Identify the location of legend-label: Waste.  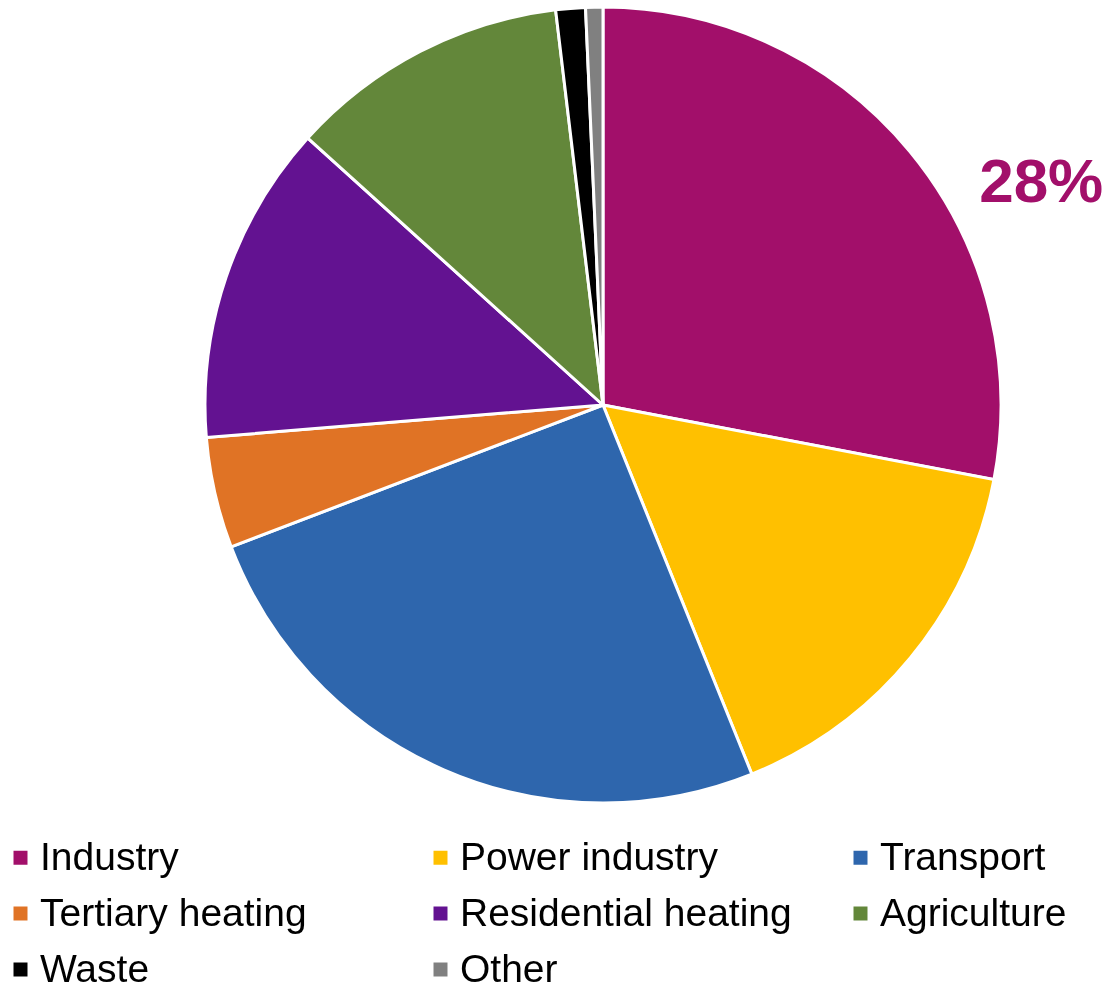
(95, 968).